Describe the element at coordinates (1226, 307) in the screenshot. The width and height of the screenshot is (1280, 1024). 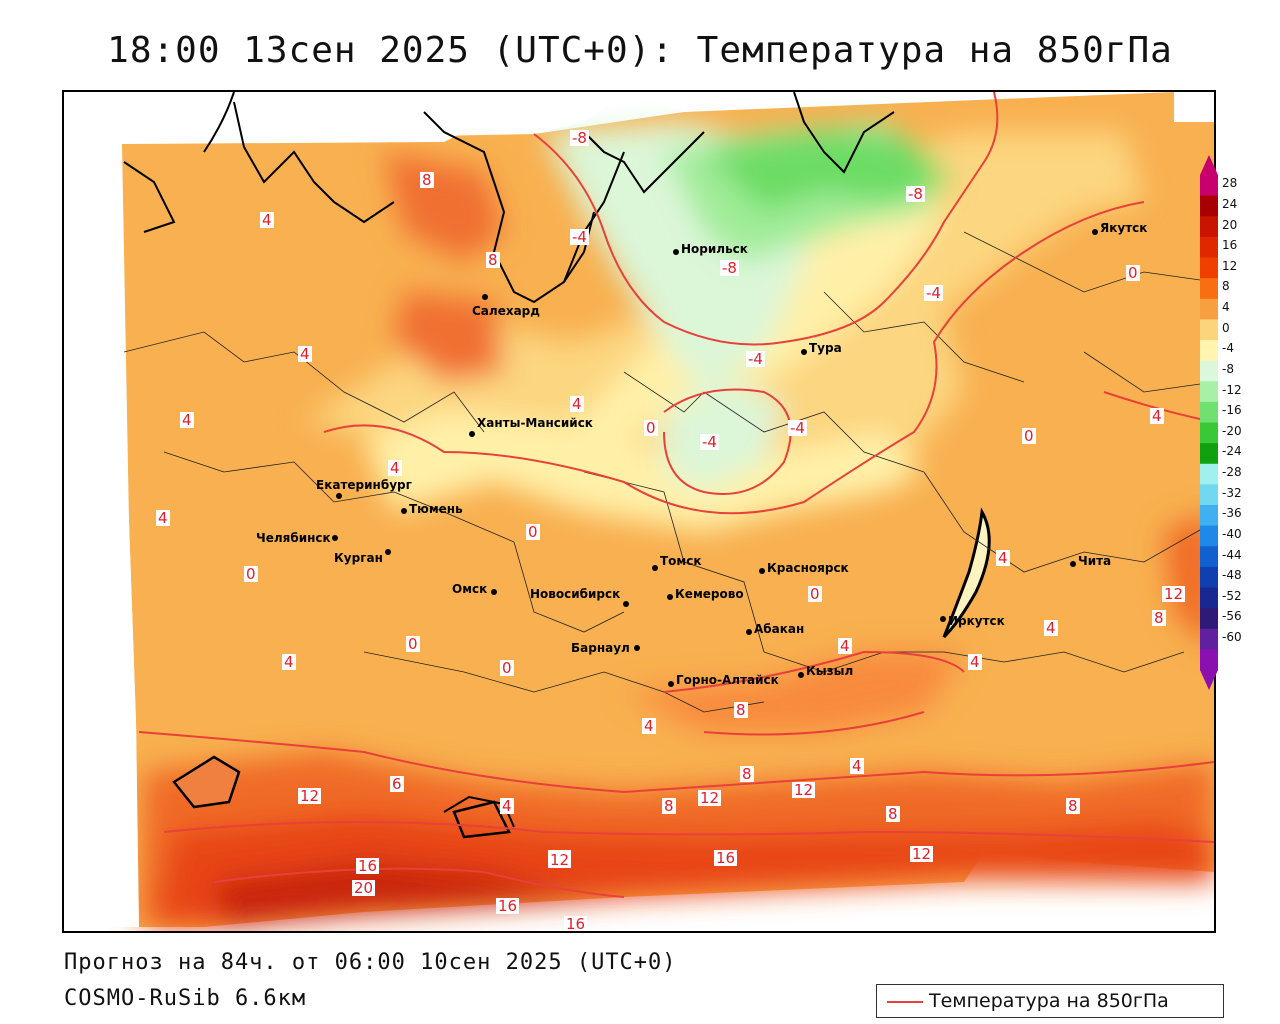
I see `color-scale-tick-label: 4` at that location.